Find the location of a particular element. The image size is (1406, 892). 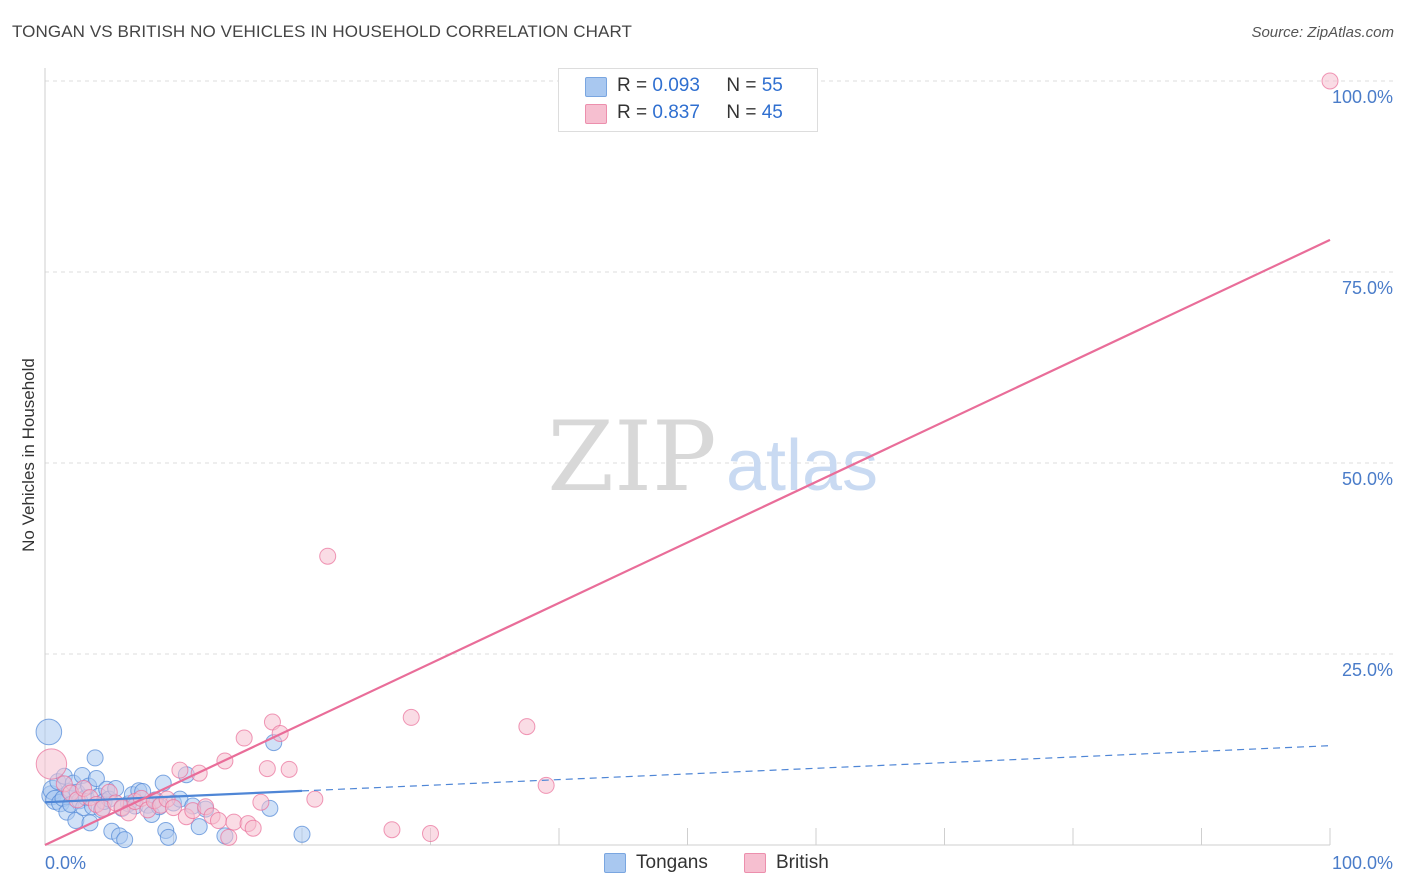

legend-label-tongans: Tongans is located at coordinates (672, 862).